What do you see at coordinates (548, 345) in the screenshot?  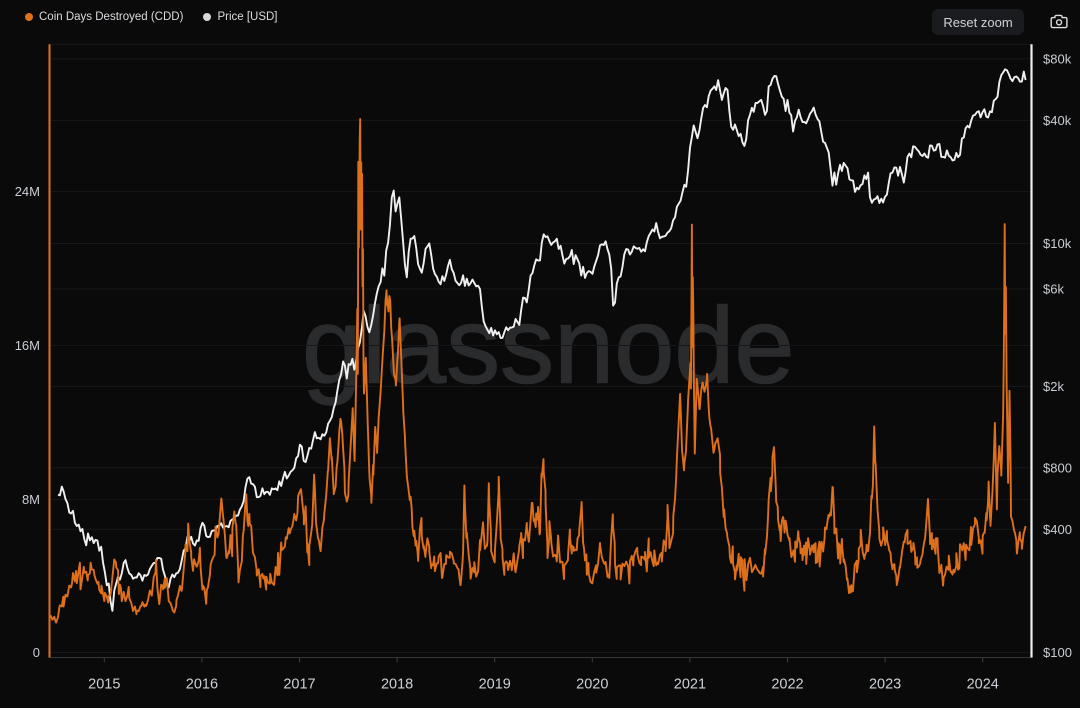 I see `svg-text: glassnode` at bounding box center [548, 345].